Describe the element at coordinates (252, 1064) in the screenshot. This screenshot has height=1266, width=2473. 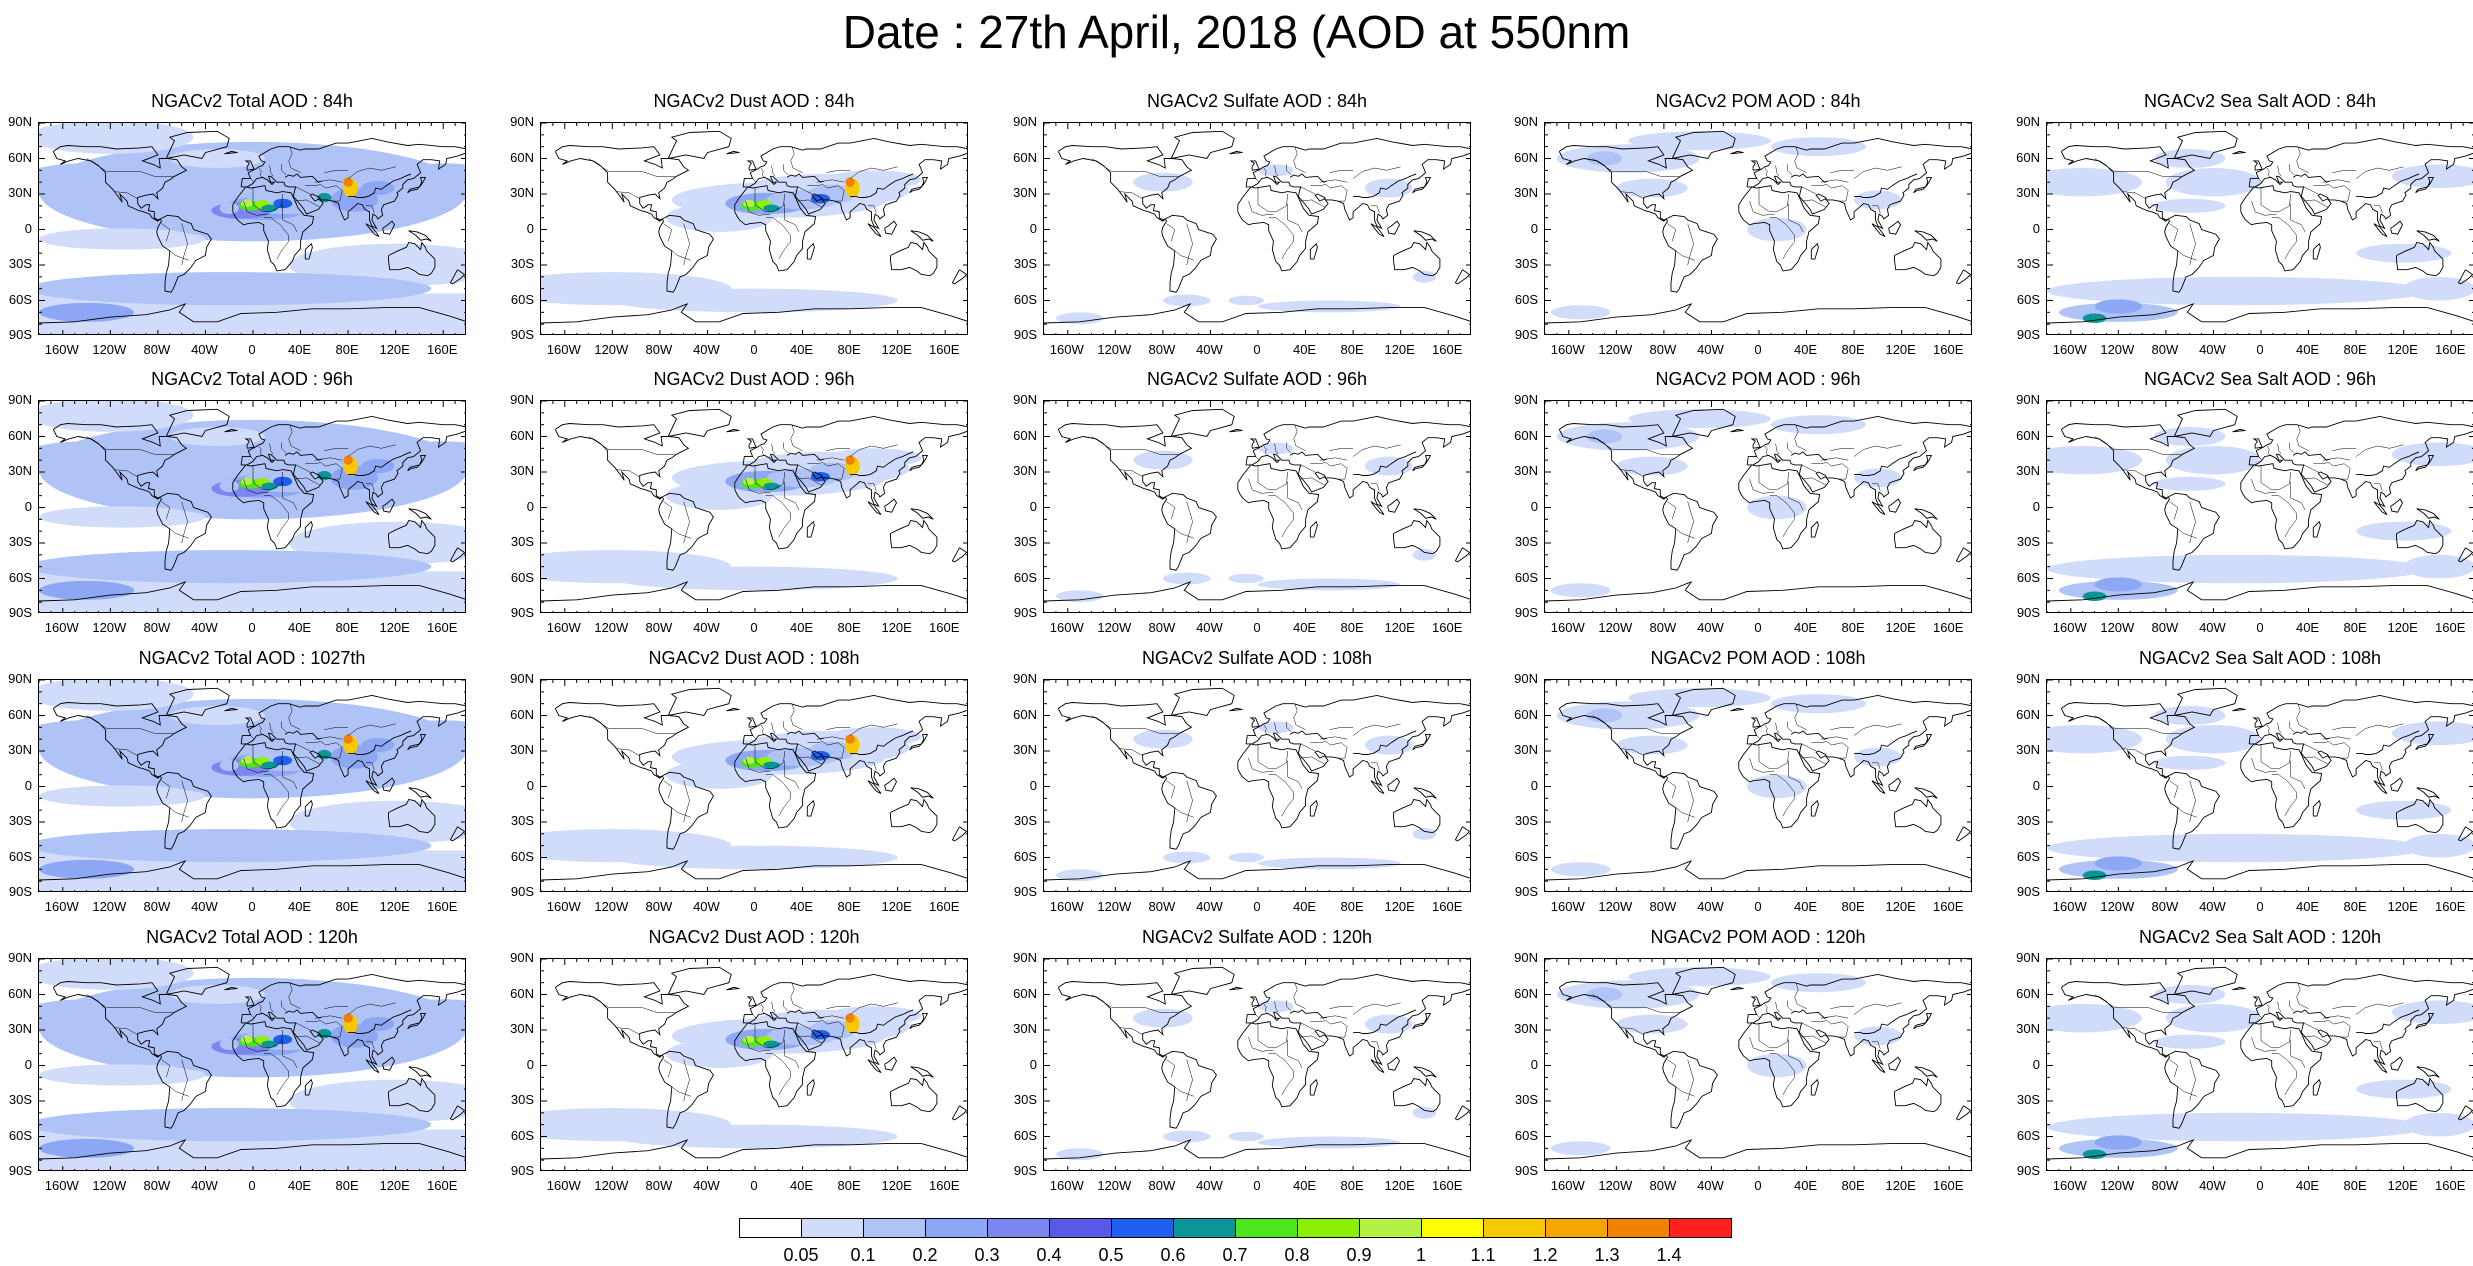
I see `world-map` at that location.